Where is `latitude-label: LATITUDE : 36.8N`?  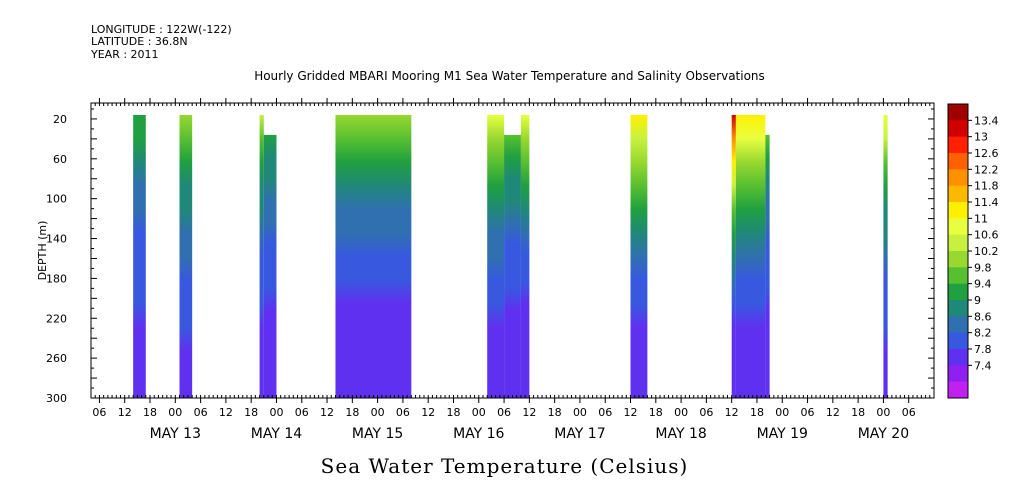
latitude-label: LATITUDE : 36.8N is located at coordinates (139, 41).